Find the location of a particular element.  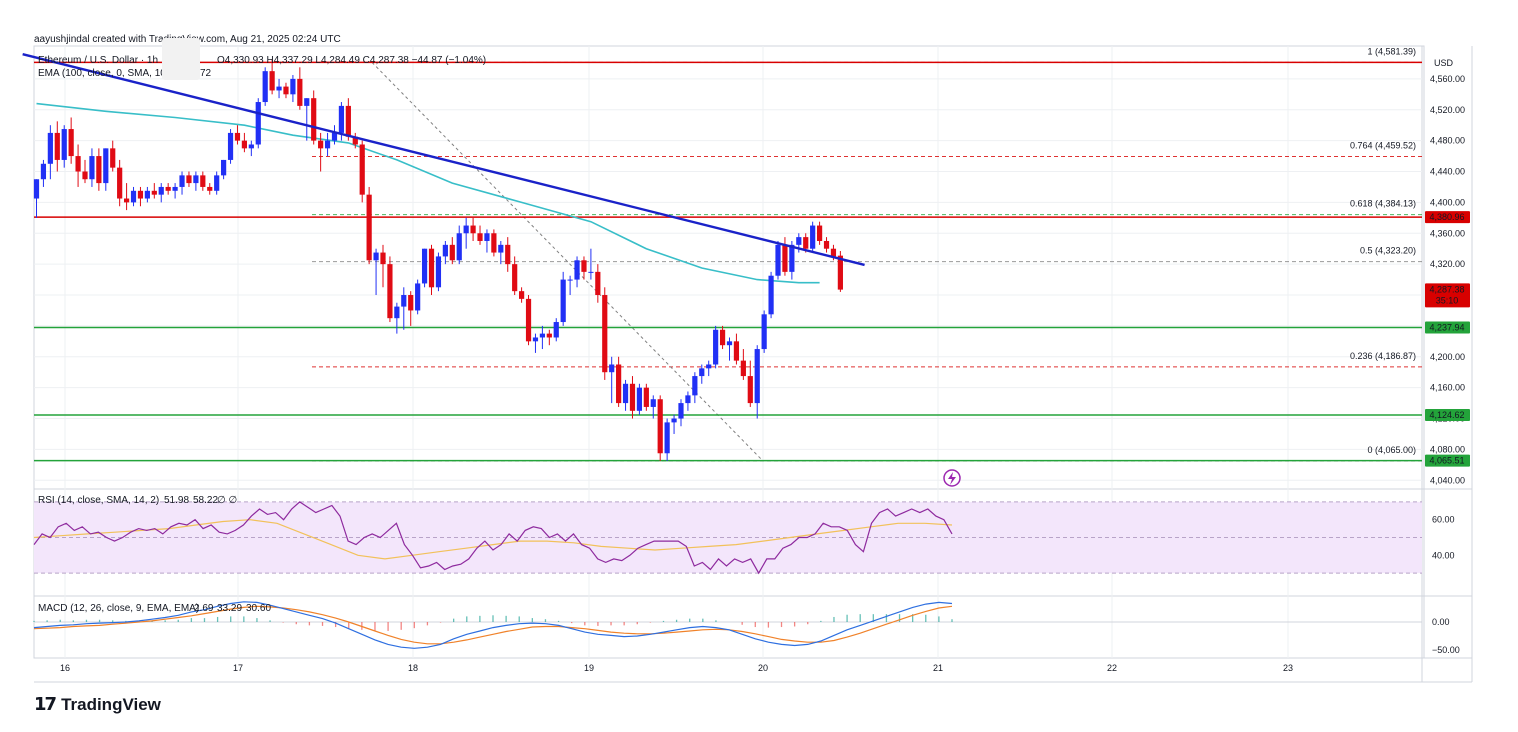

price-axis-label: 4,440.00 is located at coordinates (1447, 172).